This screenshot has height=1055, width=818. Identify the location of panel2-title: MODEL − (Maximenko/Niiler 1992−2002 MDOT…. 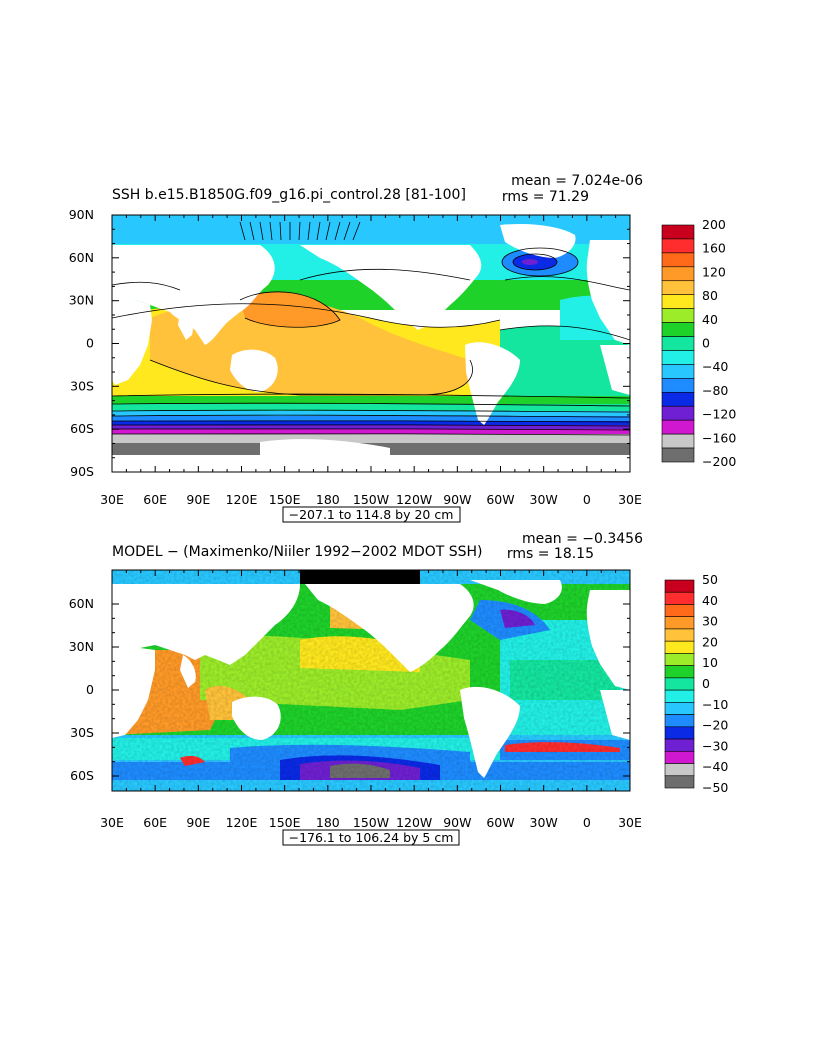
(297, 552).